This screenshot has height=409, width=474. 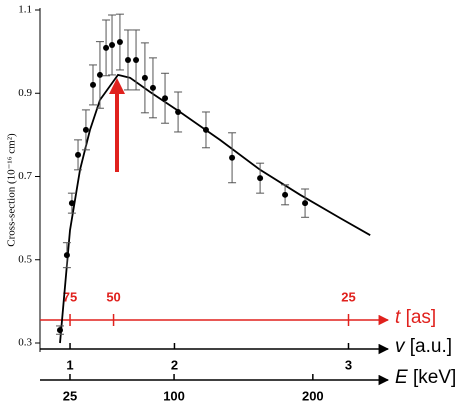 I want to click on x-axis-label: v [a.u.], so click(x=423, y=346).